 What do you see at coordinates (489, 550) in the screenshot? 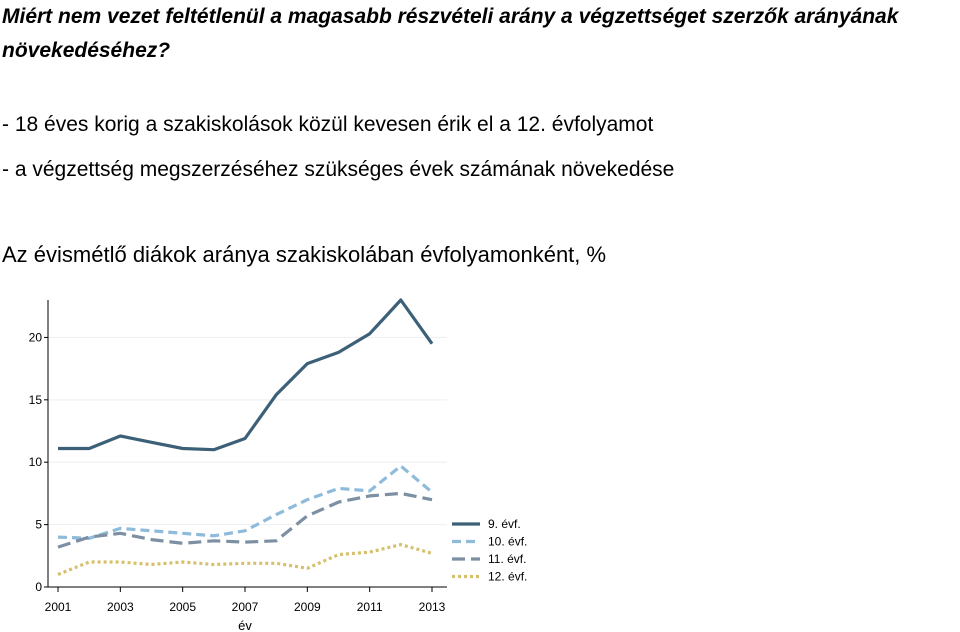
I see `legend: 9. évf. 10. évf. 11. évf. 12. évf.` at bounding box center [489, 550].